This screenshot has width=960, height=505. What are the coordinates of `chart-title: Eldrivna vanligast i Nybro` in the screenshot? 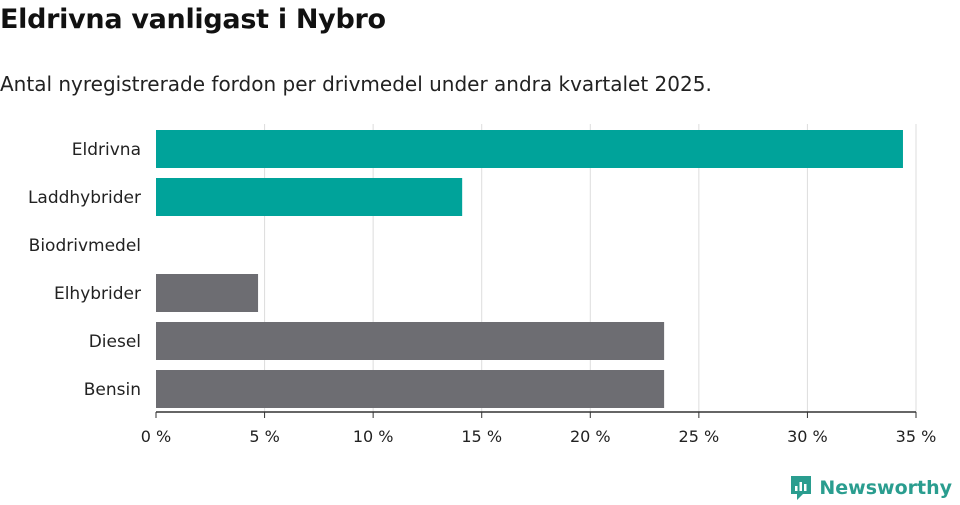 It's located at (193, 19).